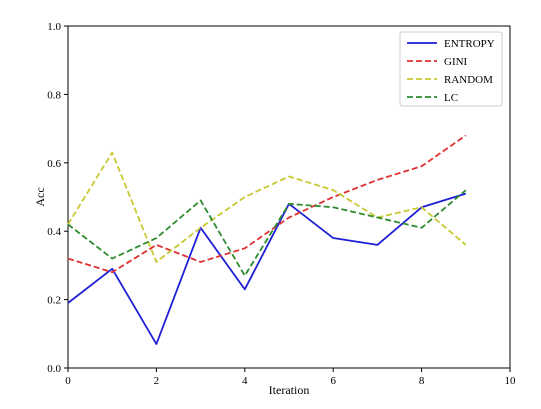 This screenshot has height=409, width=541. Describe the element at coordinates (290, 377) in the screenshot. I see `x-axis-ticks: 0 2 4 6 8 10` at that location.